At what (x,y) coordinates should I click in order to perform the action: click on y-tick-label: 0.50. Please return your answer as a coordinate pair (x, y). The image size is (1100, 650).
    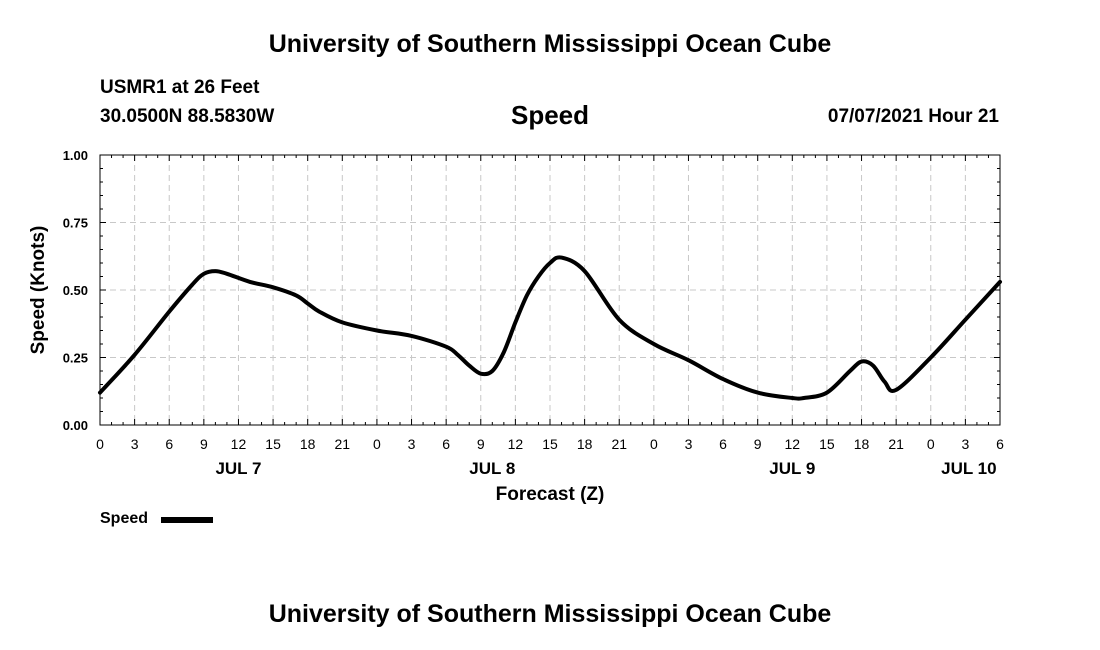
    Looking at the image, I should click on (75, 290).